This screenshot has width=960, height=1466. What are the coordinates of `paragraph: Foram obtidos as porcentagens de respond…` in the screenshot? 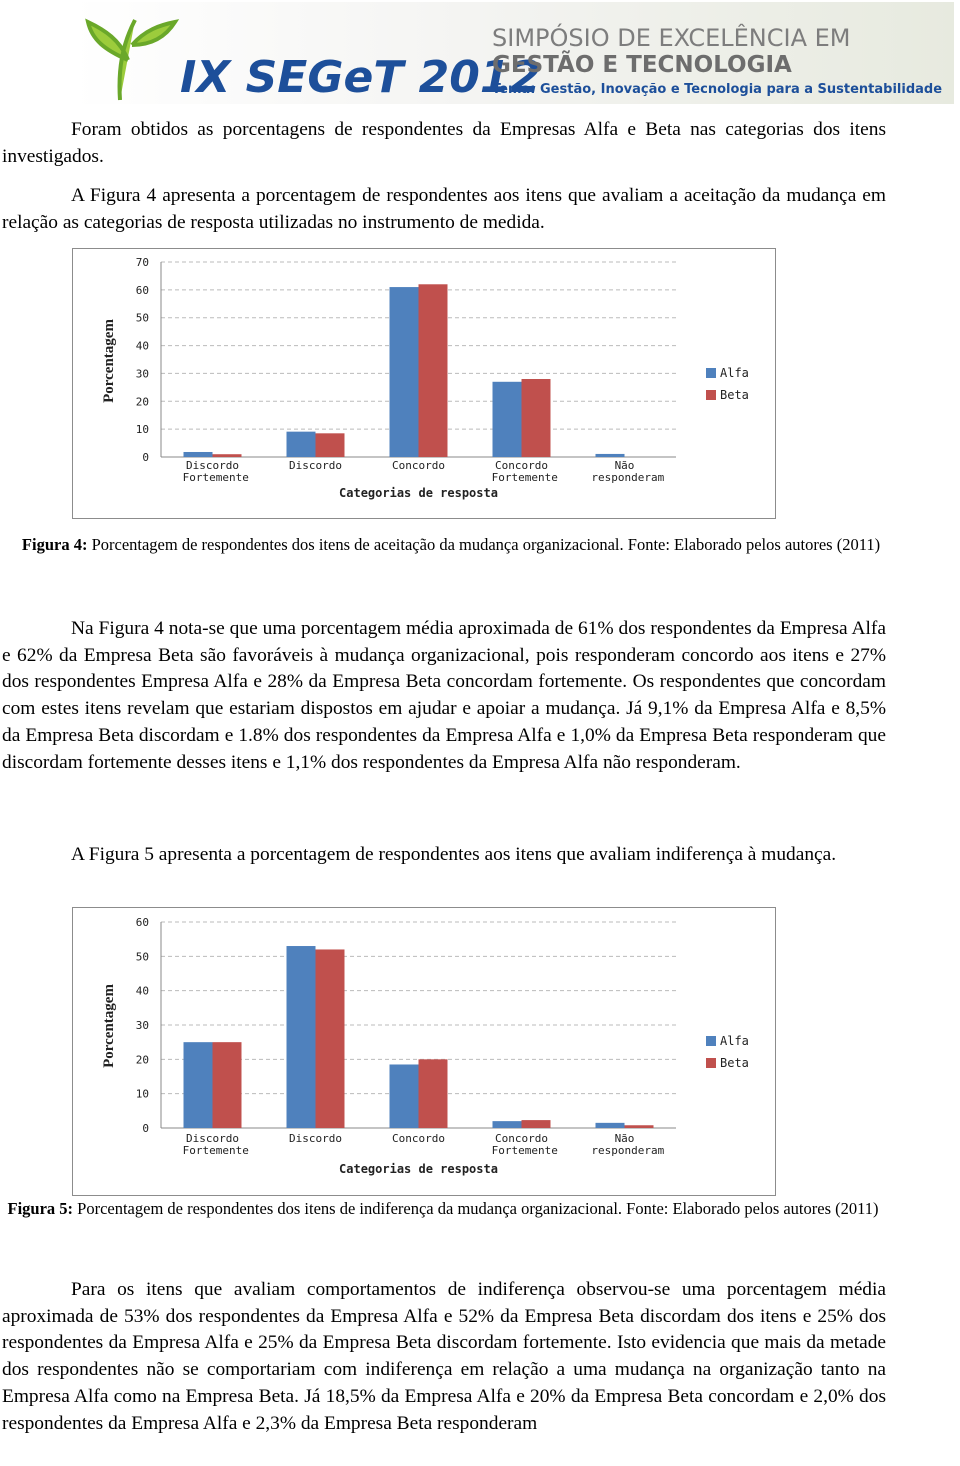 It's located at (444, 143).